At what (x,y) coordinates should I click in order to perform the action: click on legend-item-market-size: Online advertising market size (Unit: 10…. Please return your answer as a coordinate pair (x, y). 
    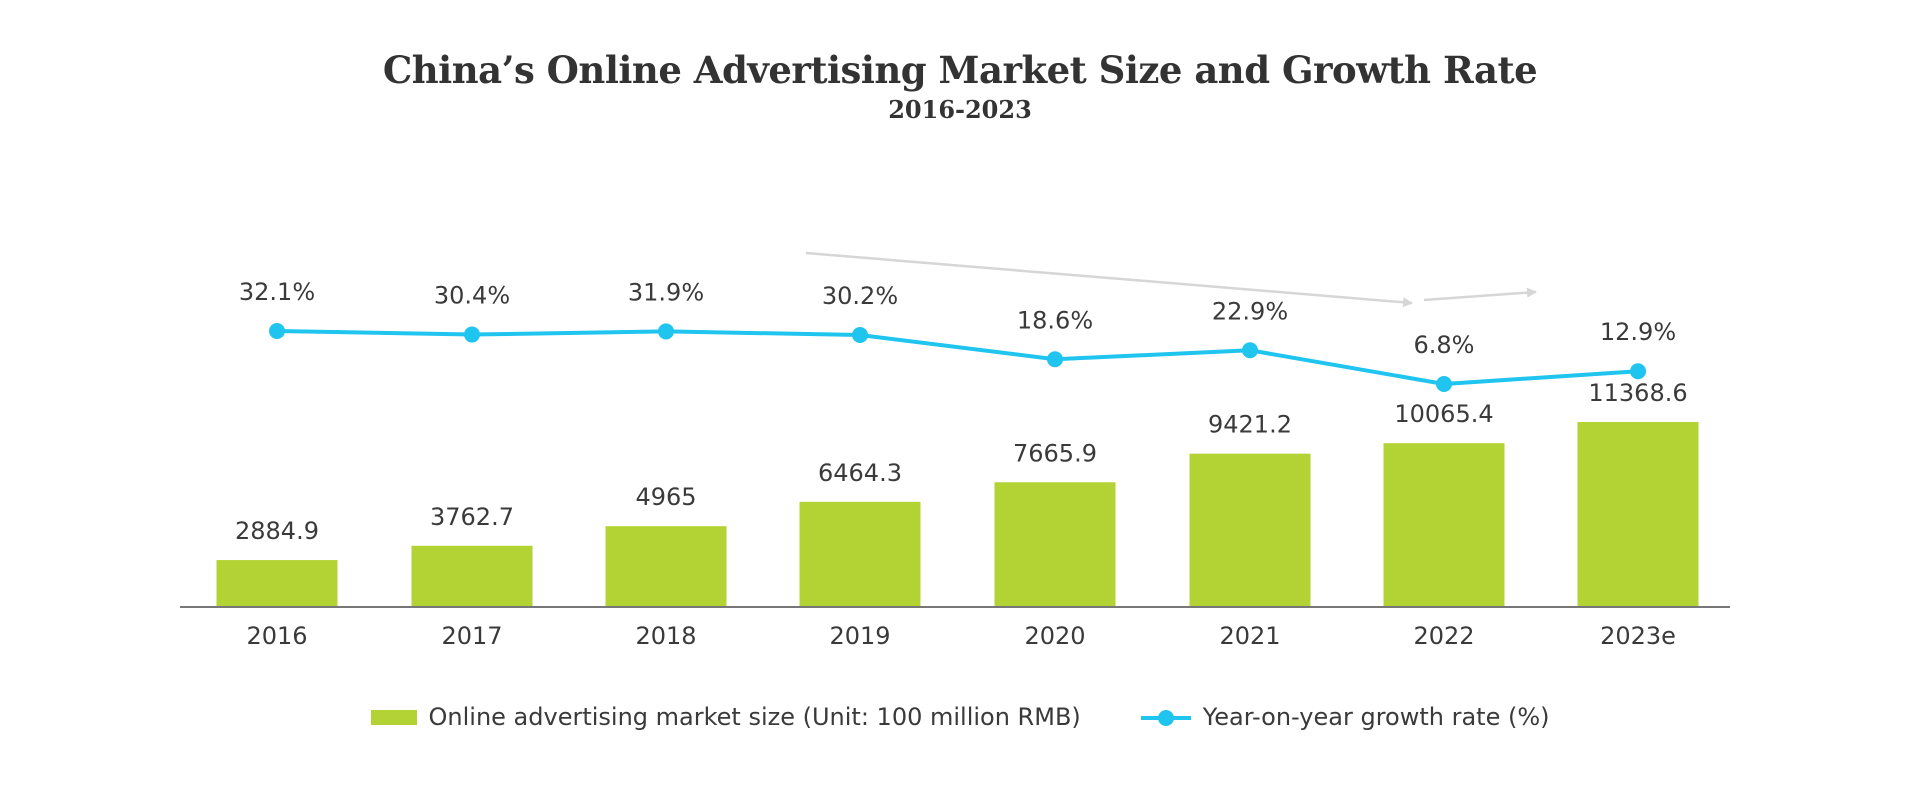
    Looking at the image, I should click on (725, 717).